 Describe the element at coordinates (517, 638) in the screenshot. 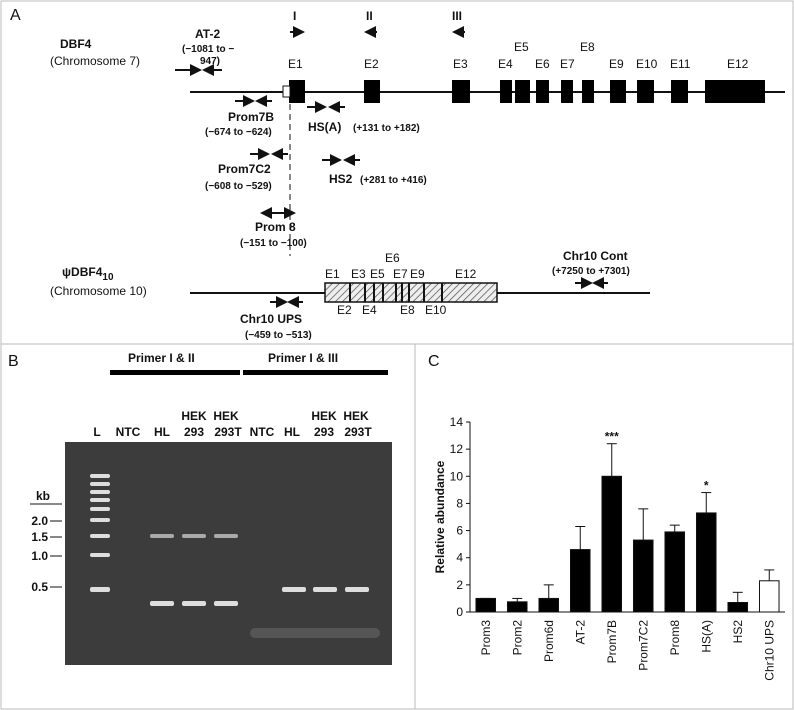

I see `x-tick-label: Prom2` at that location.